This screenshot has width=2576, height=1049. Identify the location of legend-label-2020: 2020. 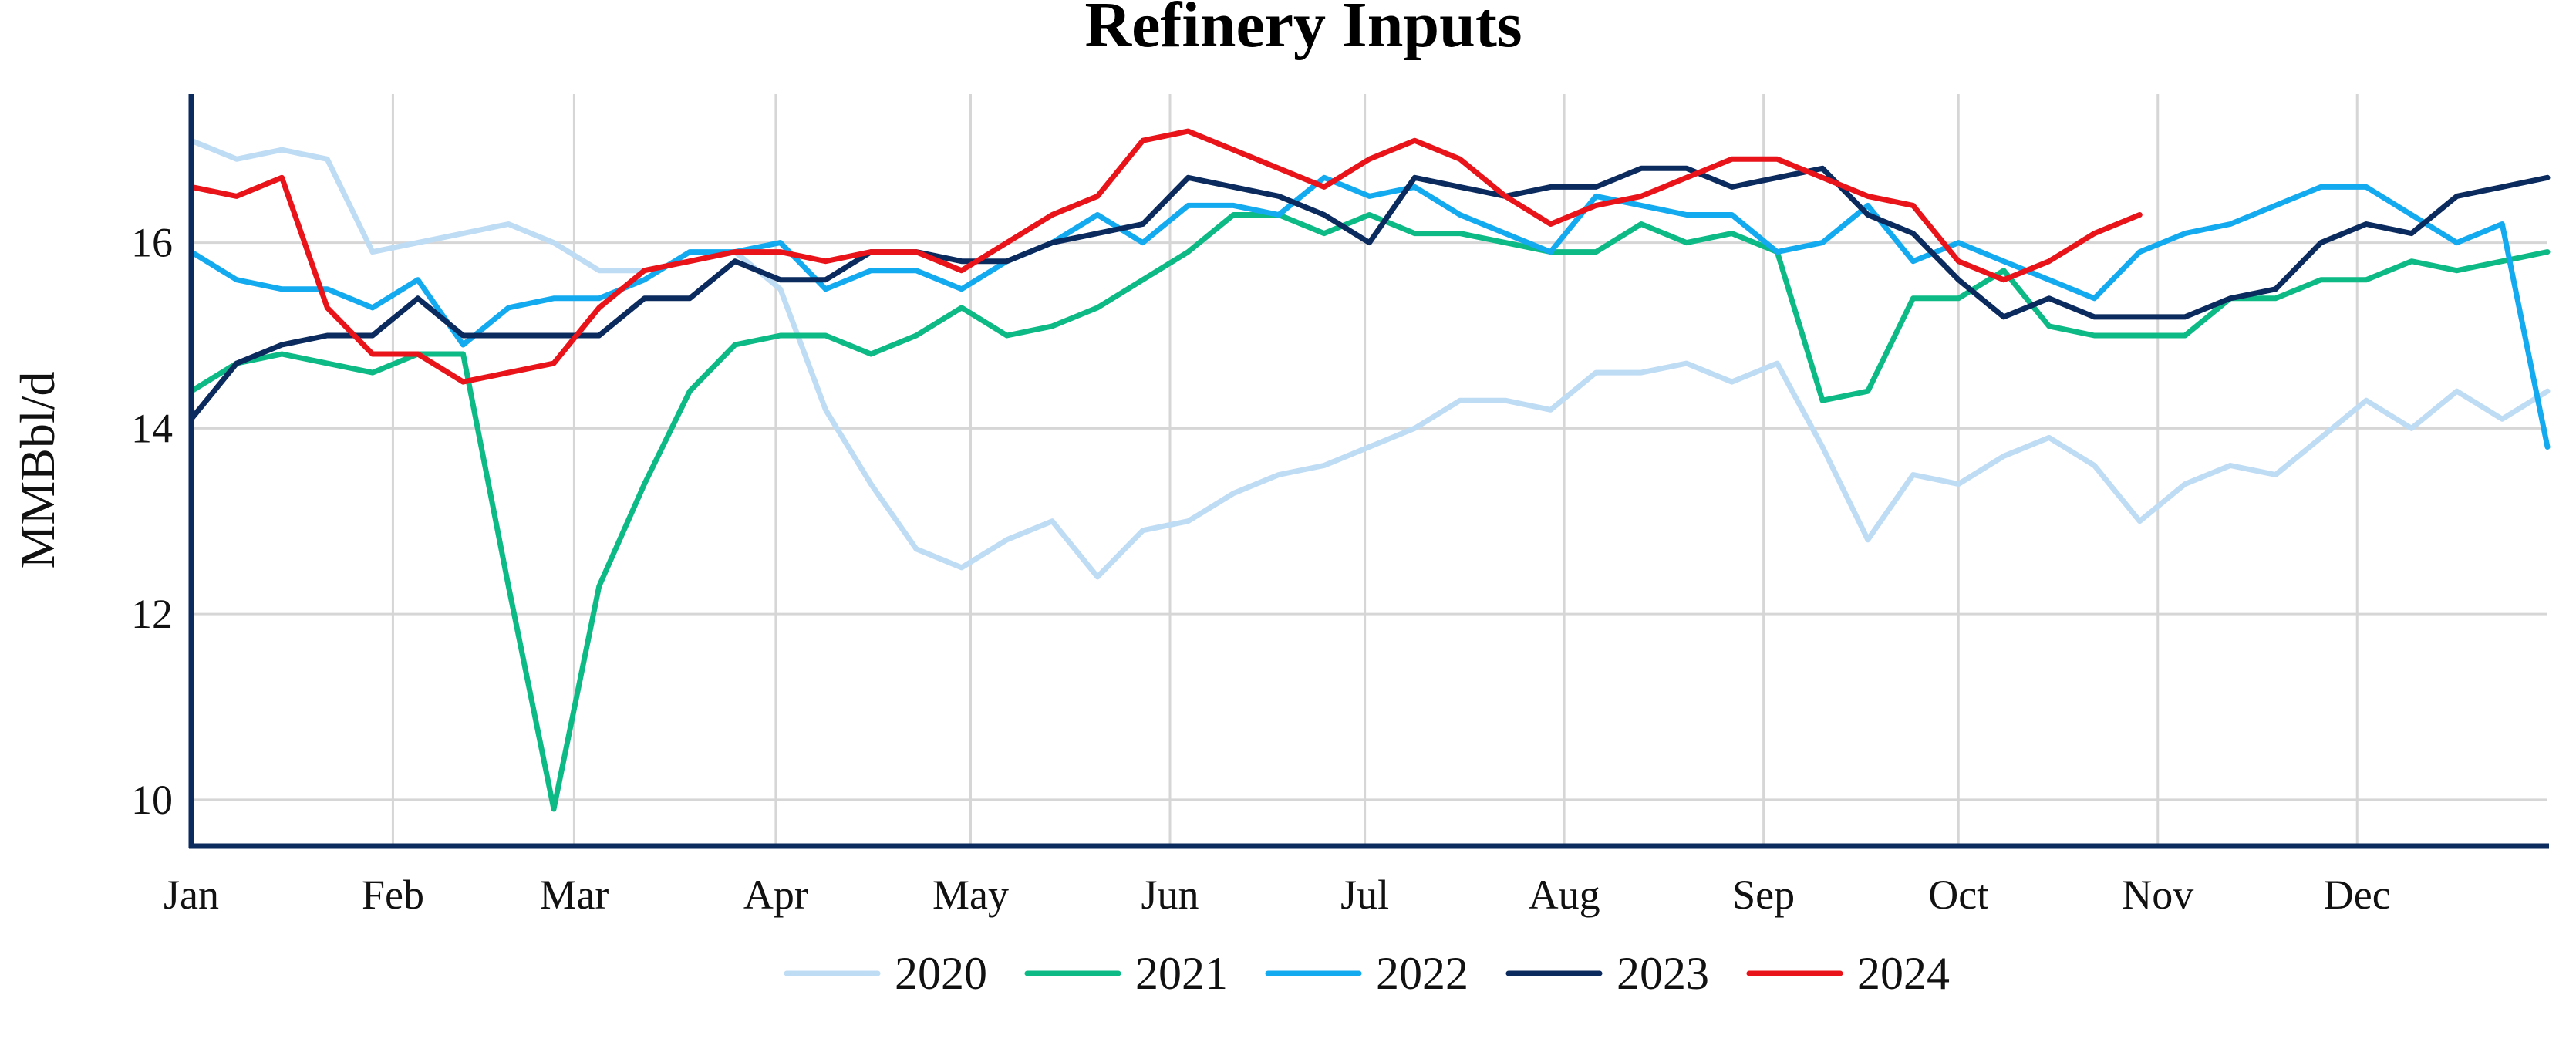
(941, 974).